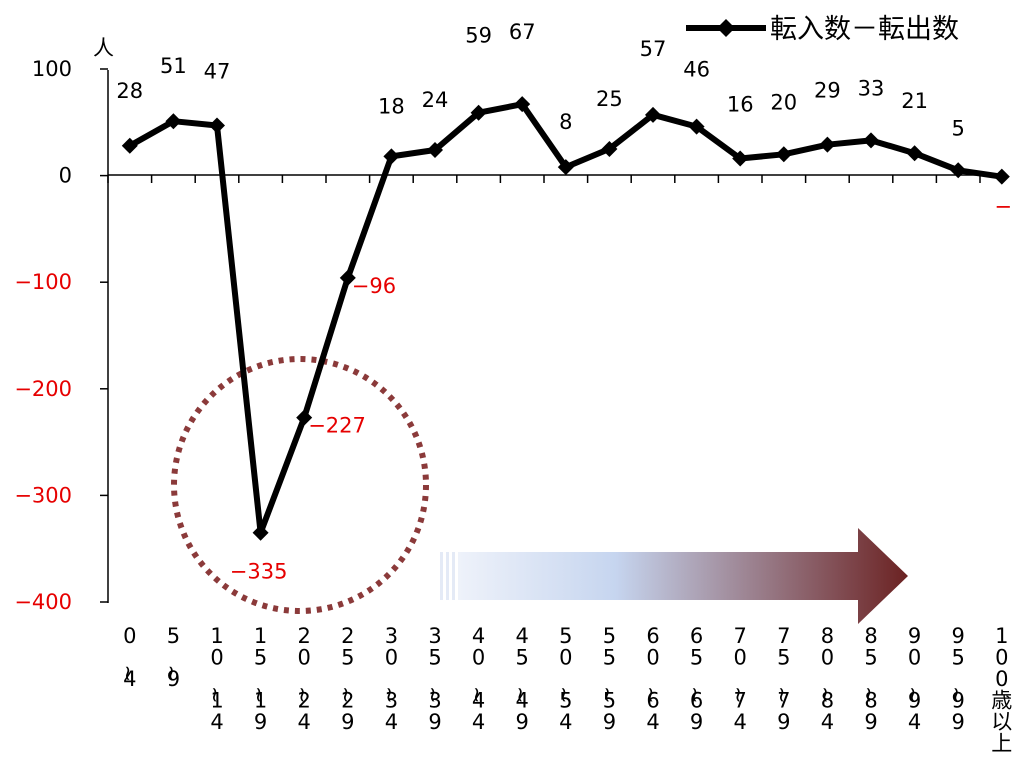 The height and width of the screenshot is (783, 1012). What do you see at coordinates (738, 679) in the screenshot?
I see `x-category-label: 7 0 ~7 4` at bounding box center [738, 679].